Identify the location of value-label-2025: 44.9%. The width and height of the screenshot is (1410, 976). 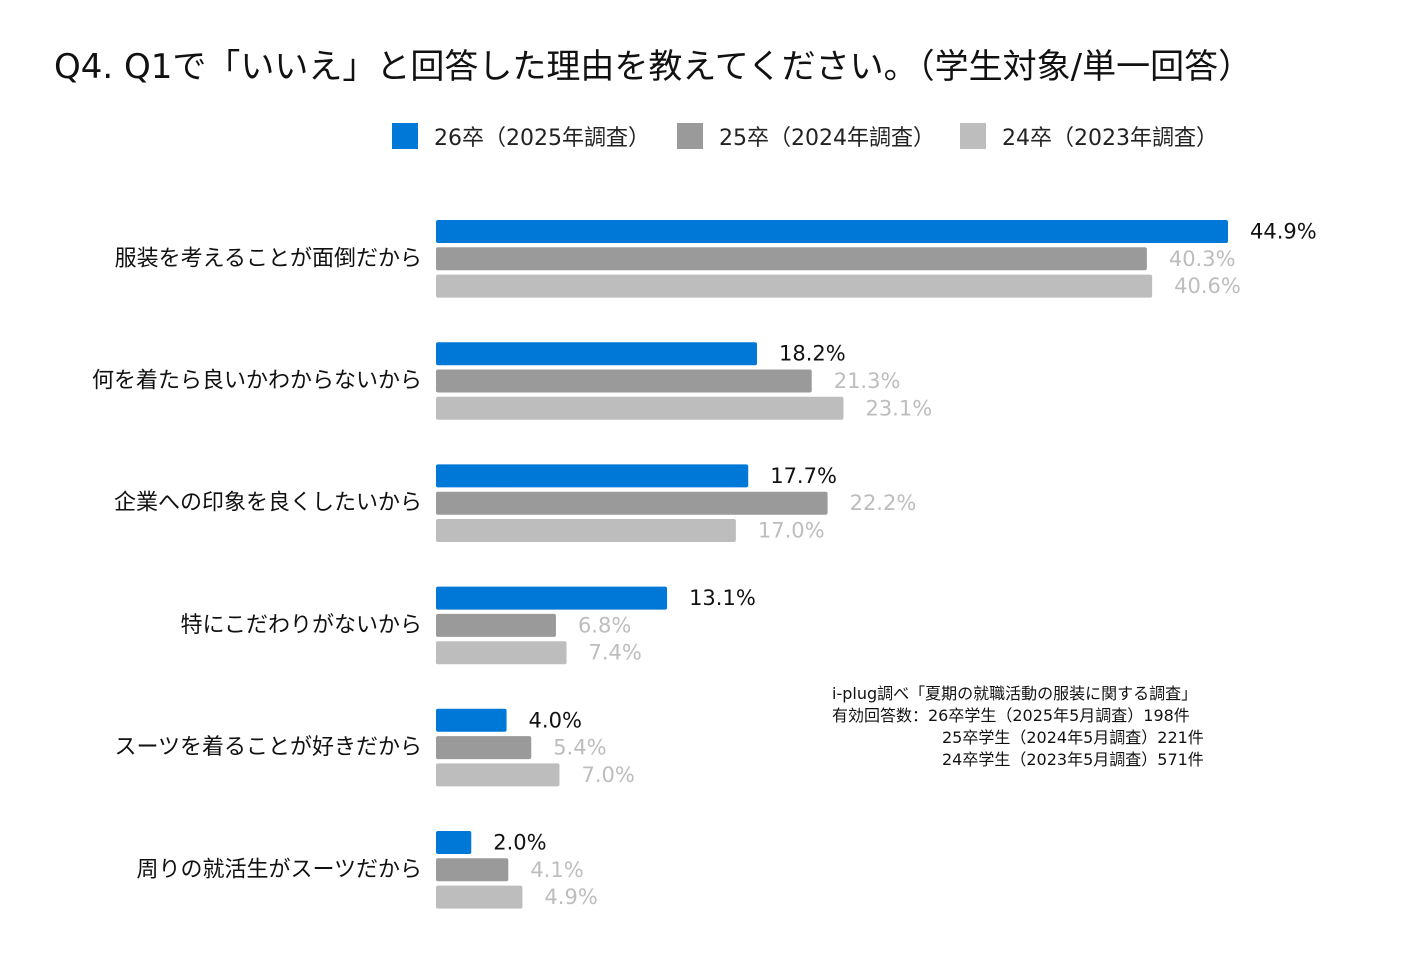
(1283, 232).